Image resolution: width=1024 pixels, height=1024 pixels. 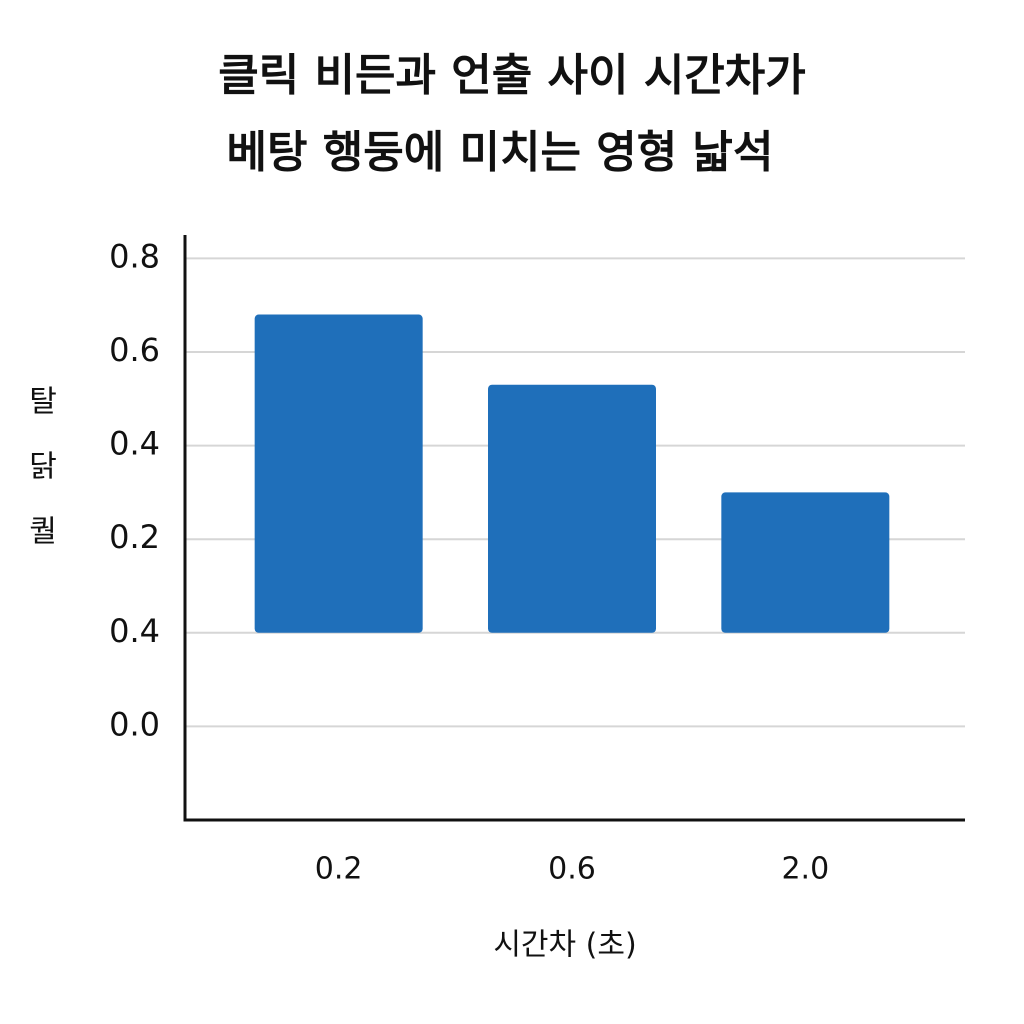 What do you see at coordinates (499, 152) in the screenshot?
I see `chart-title: 베탕 행둥에 미치는 영형 낣석` at bounding box center [499, 152].